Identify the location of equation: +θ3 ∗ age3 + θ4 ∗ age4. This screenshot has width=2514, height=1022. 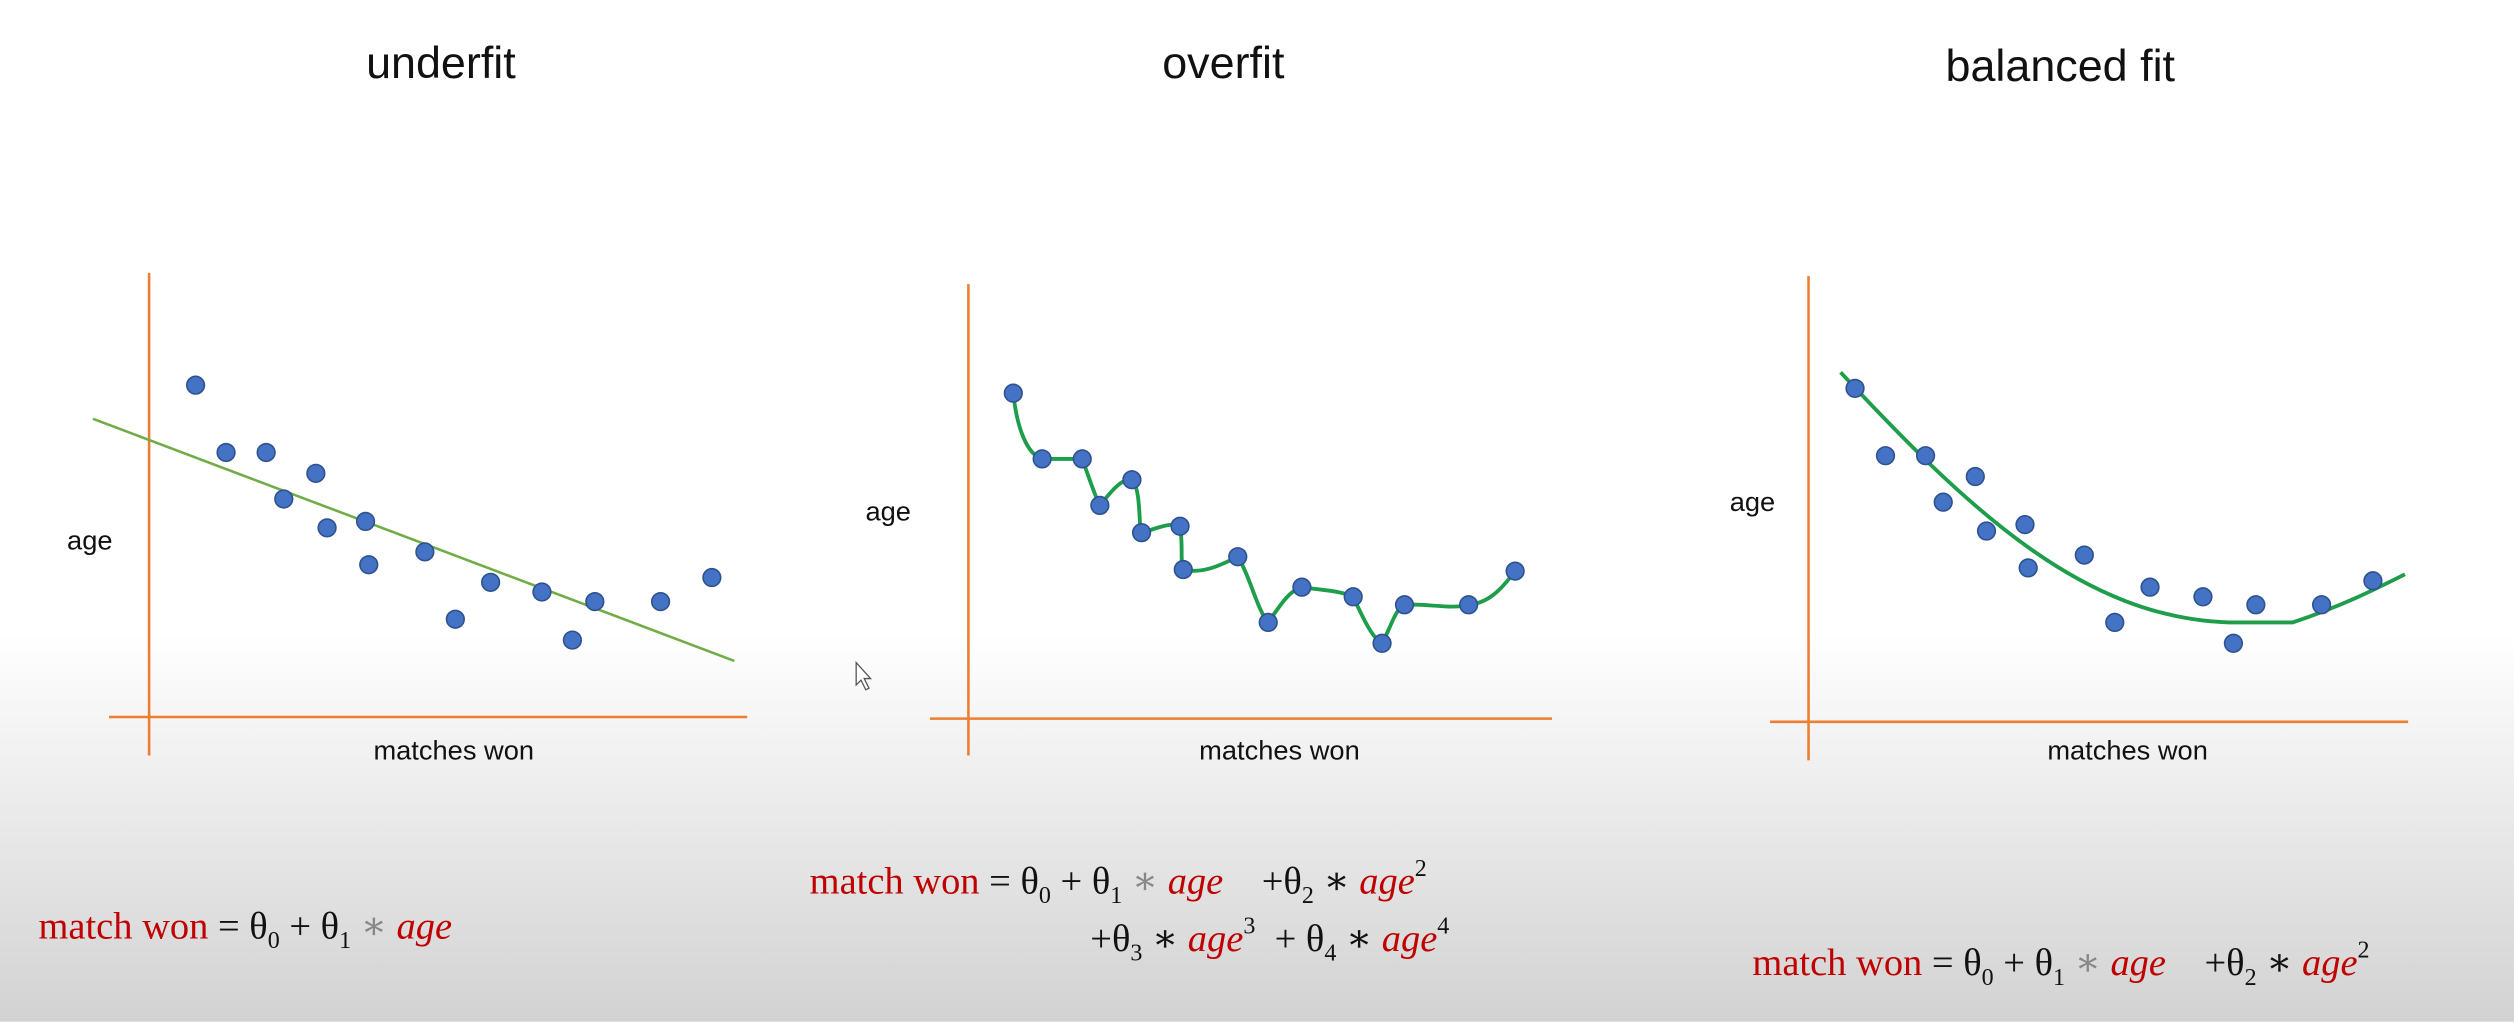
(1269, 939).